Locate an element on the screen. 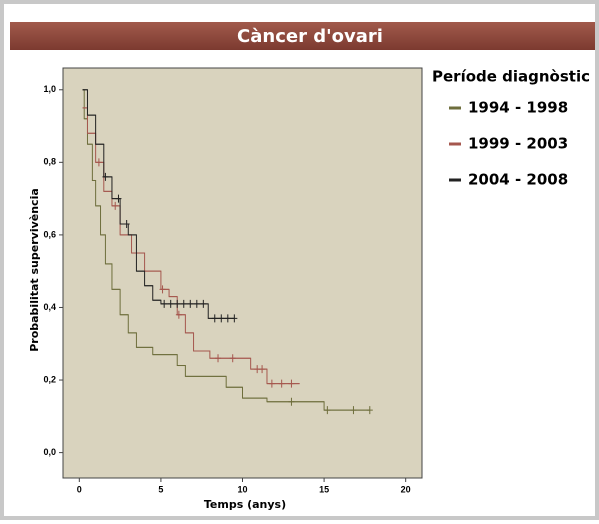  x-tick-label: 10 is located at coordinates (242, 489).